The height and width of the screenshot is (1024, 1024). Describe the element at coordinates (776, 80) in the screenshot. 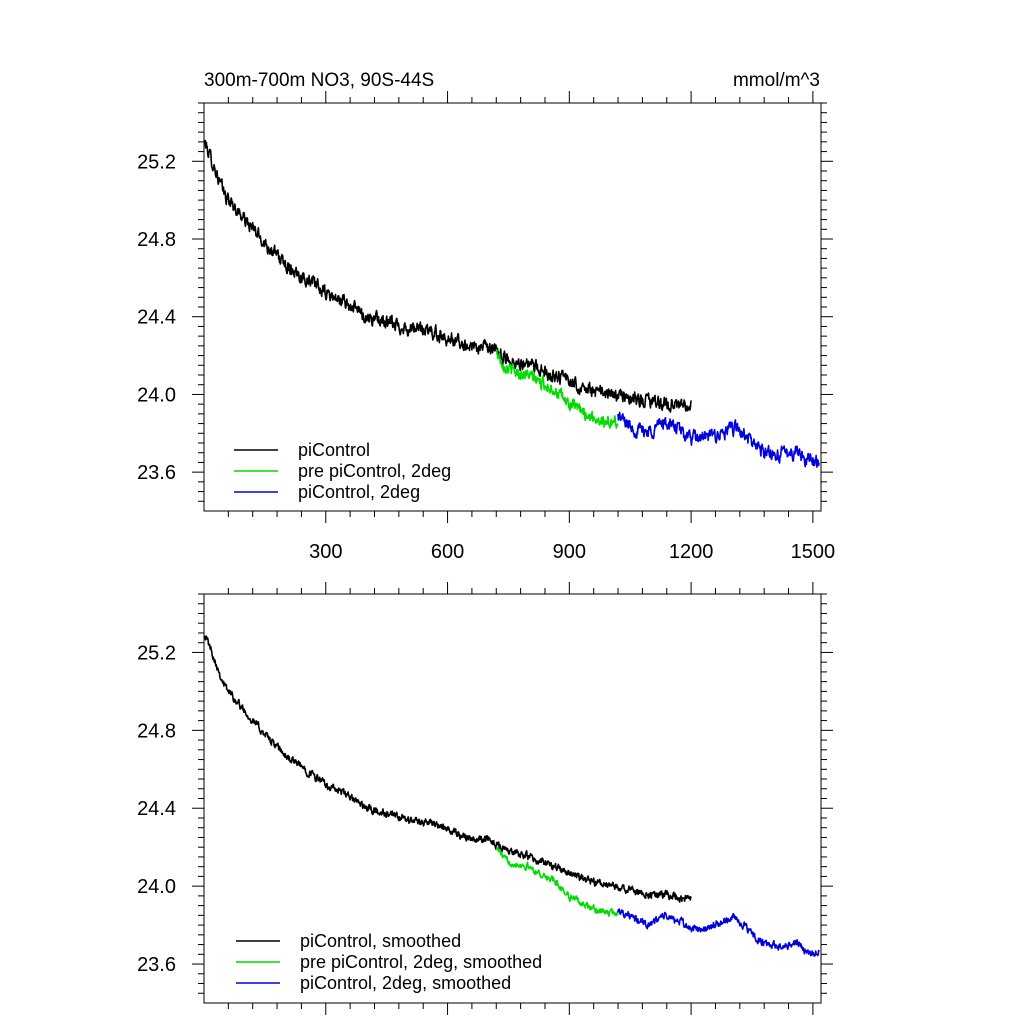

I see `units-label: mmol/m^3` at that location.